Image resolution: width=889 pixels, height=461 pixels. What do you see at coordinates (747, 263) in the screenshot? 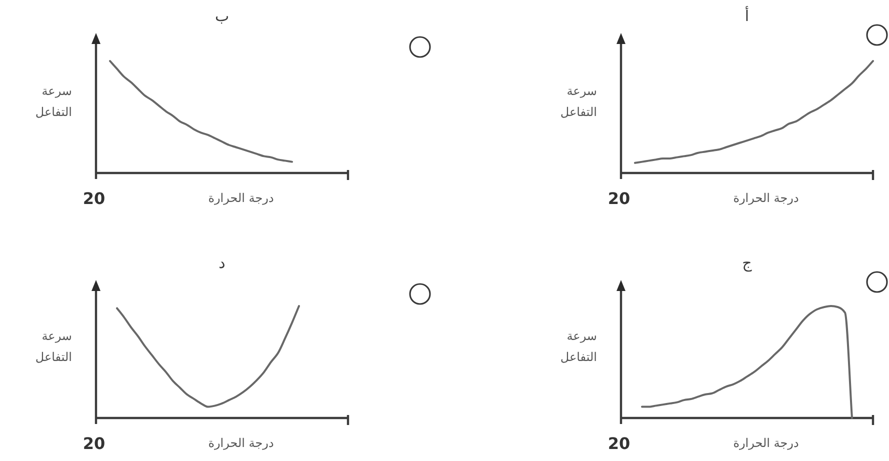
I see `title: ج` at bounding box center [747, 263].